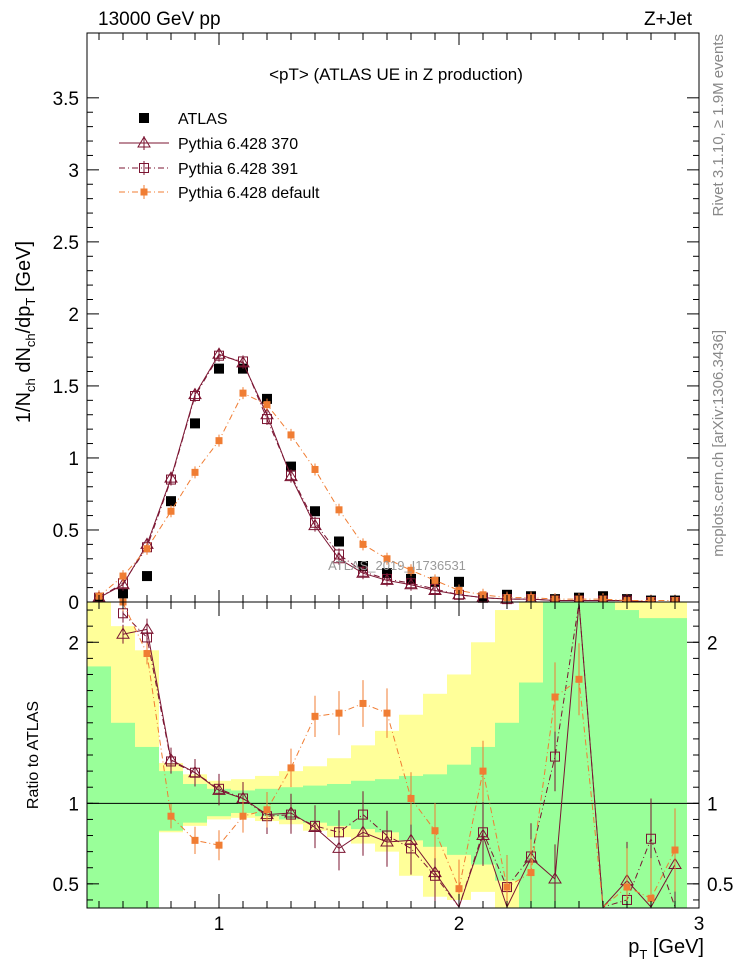  What do you see at coordinates (238, 169) in the screenshot?
I see `legend-label: Pythia 6.428 391` at bounding box center [238, 169].